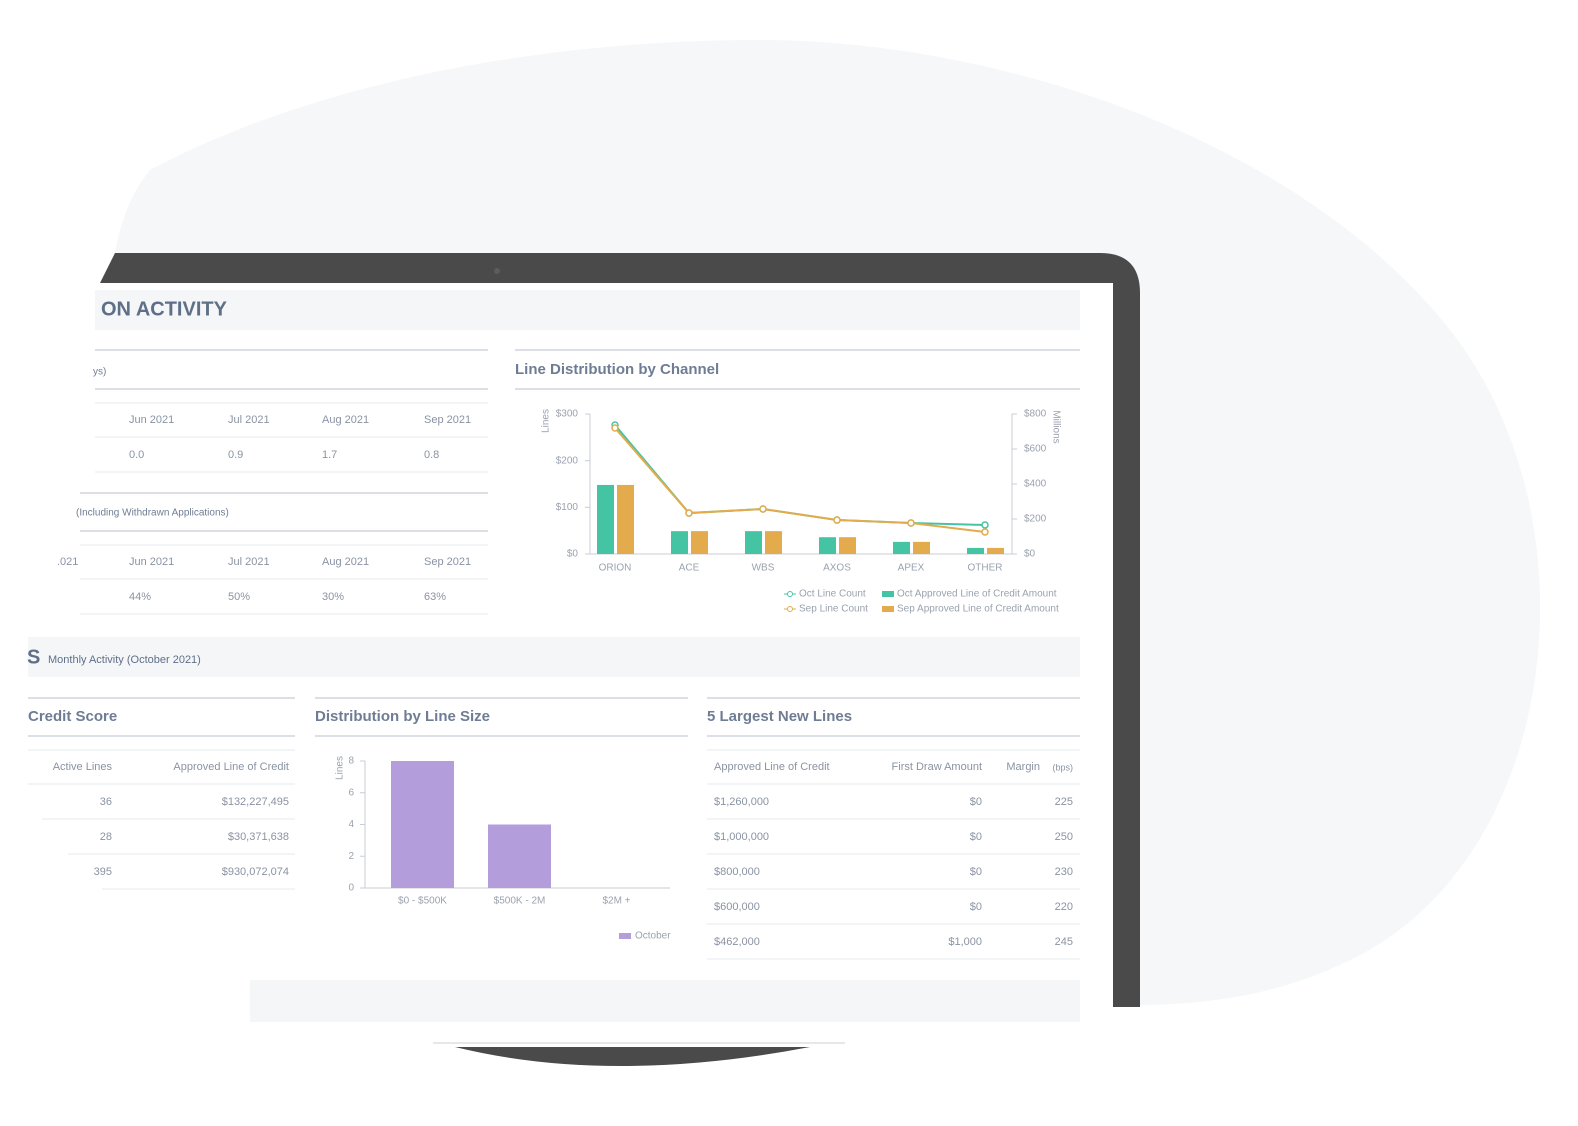 This screenshot has height=1126, width=1578. I want to click on section-title: S, so click(33, 657).